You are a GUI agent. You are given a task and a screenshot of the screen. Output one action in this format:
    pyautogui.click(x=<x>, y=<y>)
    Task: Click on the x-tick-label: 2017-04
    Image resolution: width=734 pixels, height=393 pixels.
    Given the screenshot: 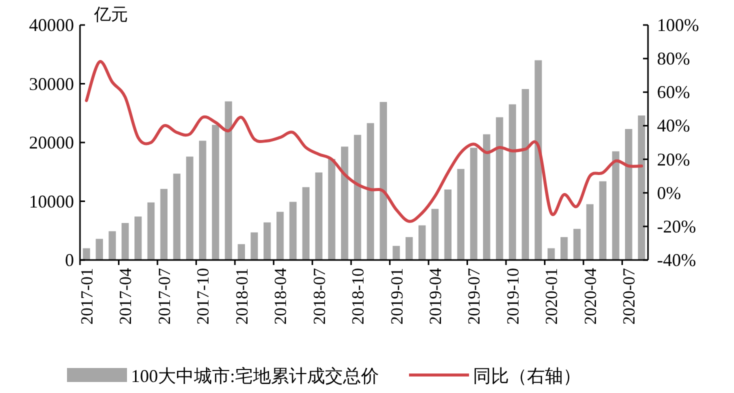 What is the action you would take?
    pyautogui.click(x=126, y=296)
    